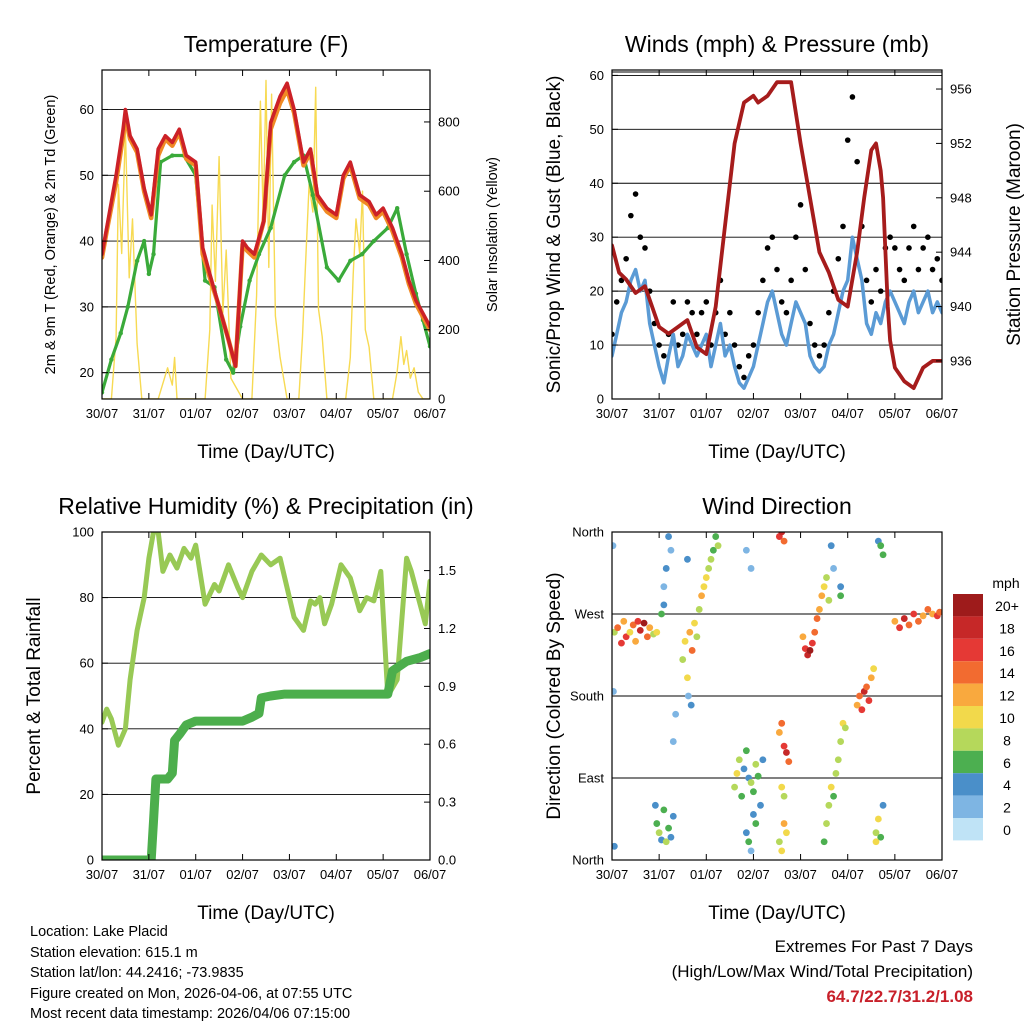 The image size is (1024, 1025). I want to click on latlon-text: Station lat/lon: 44.2416; -73.9835, so click(137, 973).